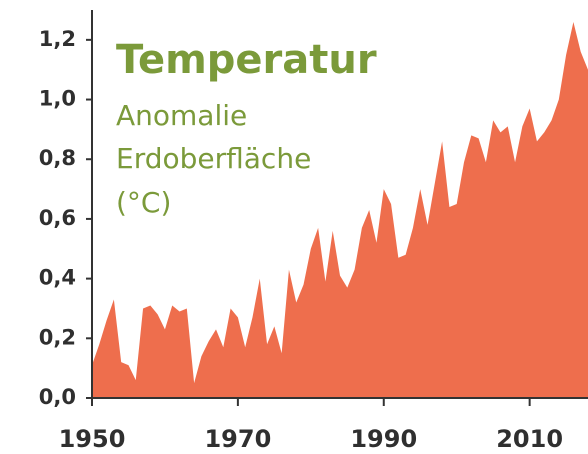 This screenshot has width=588, height=454. I want to click on subtitle-line: Anomalie, so click(181, 115).